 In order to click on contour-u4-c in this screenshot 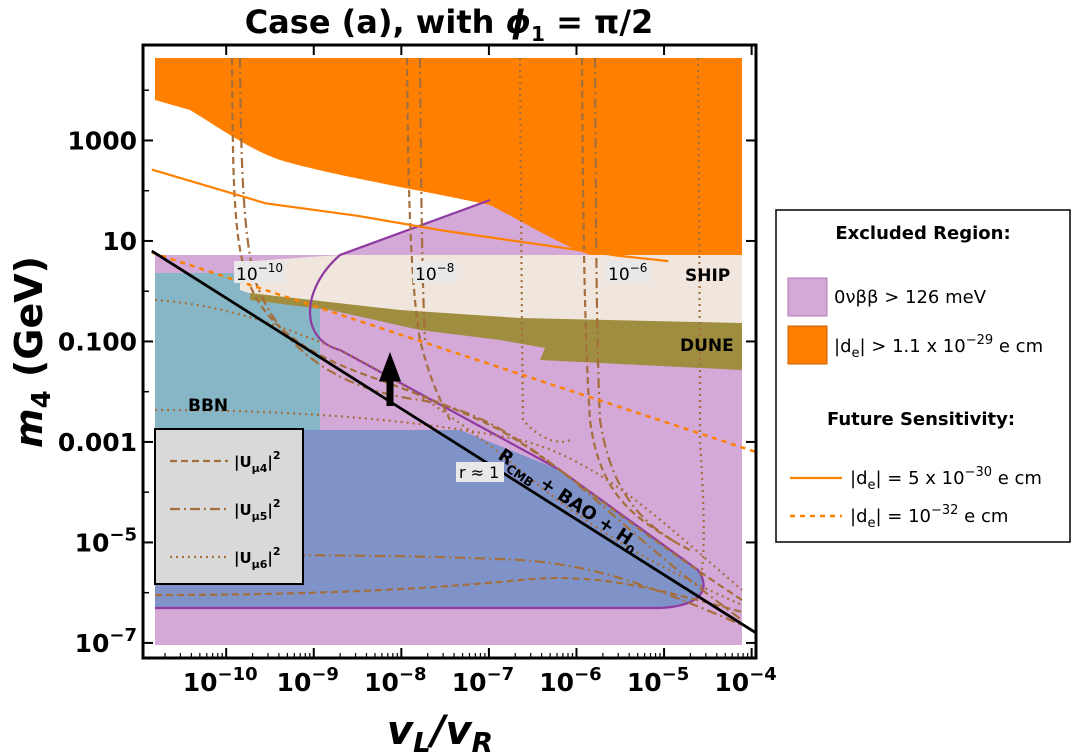, I will do `click(630, 301)`.